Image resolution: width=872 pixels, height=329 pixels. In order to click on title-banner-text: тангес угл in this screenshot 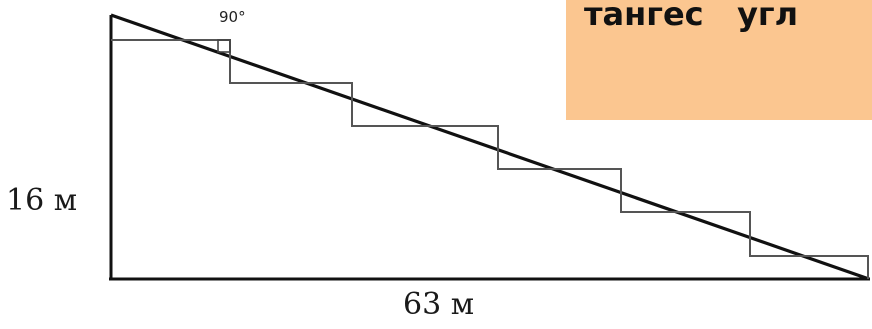, I will do `click(691, 16)`.